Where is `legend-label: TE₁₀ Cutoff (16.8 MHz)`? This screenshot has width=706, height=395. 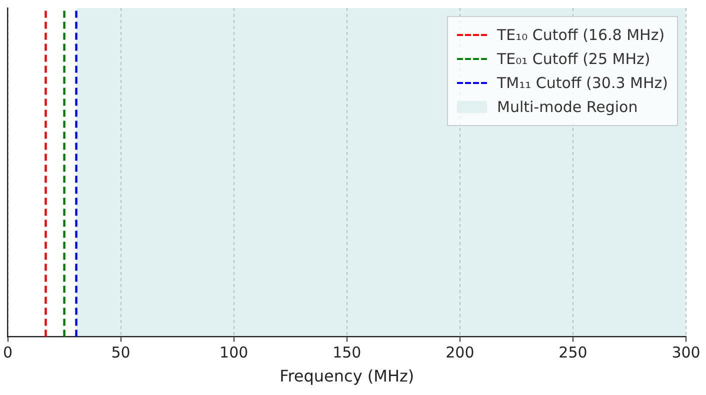 legend-label: TE₁₀ Cutoff (16.8 MHz) is located at coordinates (581, 35).